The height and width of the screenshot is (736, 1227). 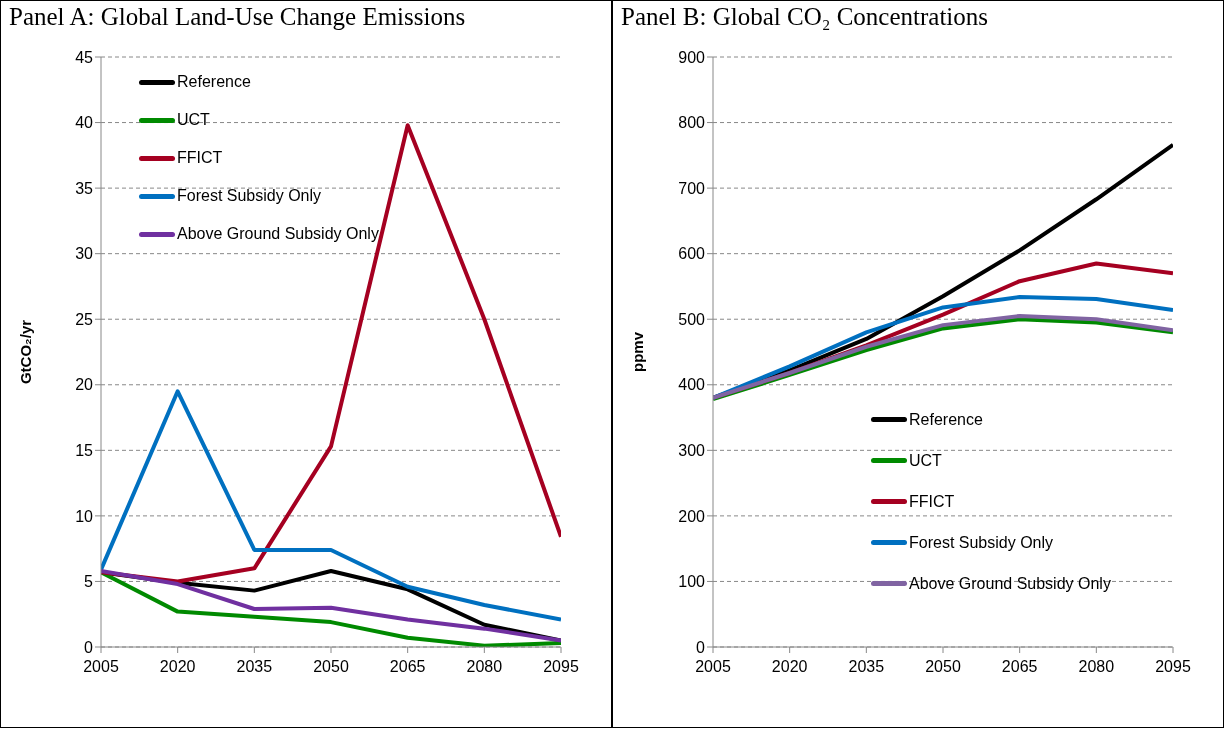 I want to click on y-tick-label: 45, so click(x=84, y=57).